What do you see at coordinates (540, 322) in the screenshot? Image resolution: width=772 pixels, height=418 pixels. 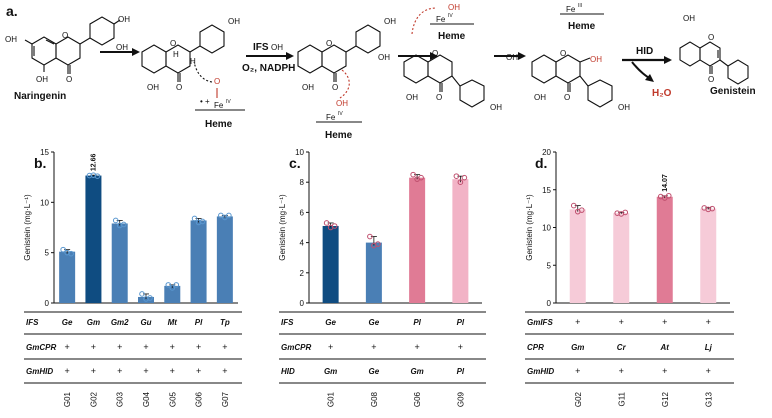 I see `table-row-name: GmIFS` at bounding box center [540, 322].